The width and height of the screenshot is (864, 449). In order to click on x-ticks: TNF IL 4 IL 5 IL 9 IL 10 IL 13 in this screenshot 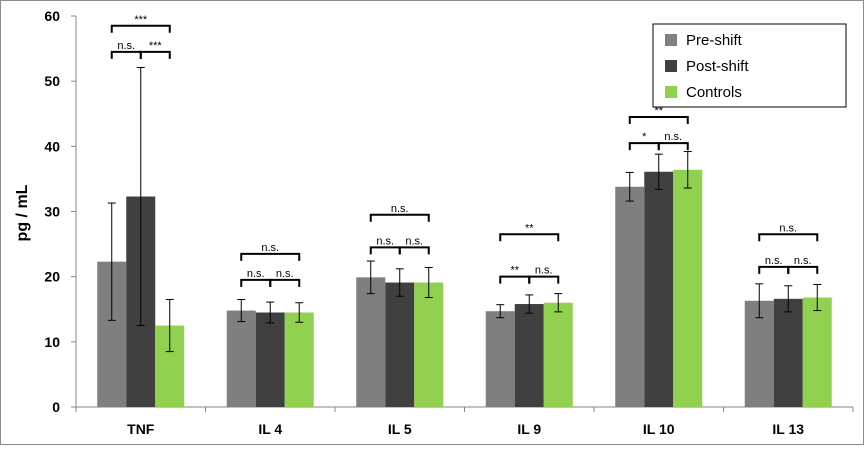, I will do `click(464, 422)`.